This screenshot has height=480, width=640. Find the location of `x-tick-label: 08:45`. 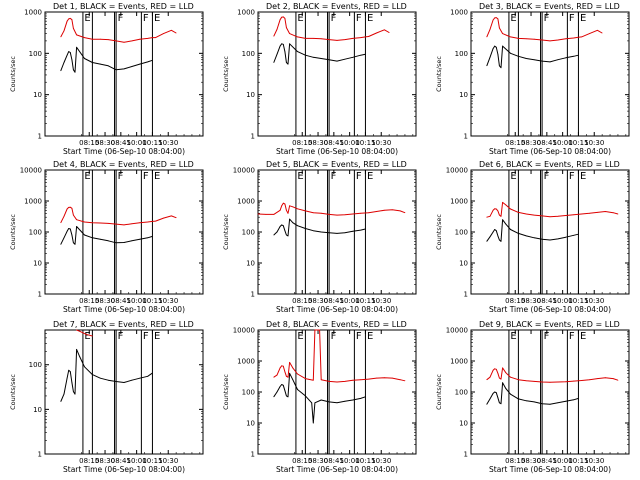

x-tick-label: 08:45 is located at coordinates (547, 301).